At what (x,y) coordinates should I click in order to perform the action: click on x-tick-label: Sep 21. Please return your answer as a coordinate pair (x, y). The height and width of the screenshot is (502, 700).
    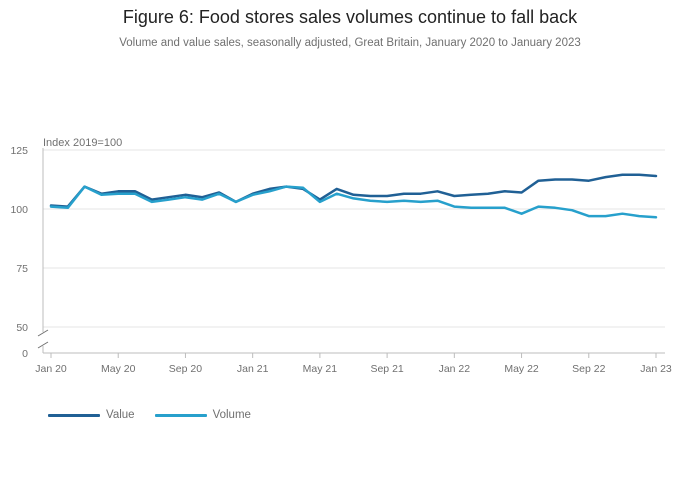
    Looking at the image, I should click on (386, 369).